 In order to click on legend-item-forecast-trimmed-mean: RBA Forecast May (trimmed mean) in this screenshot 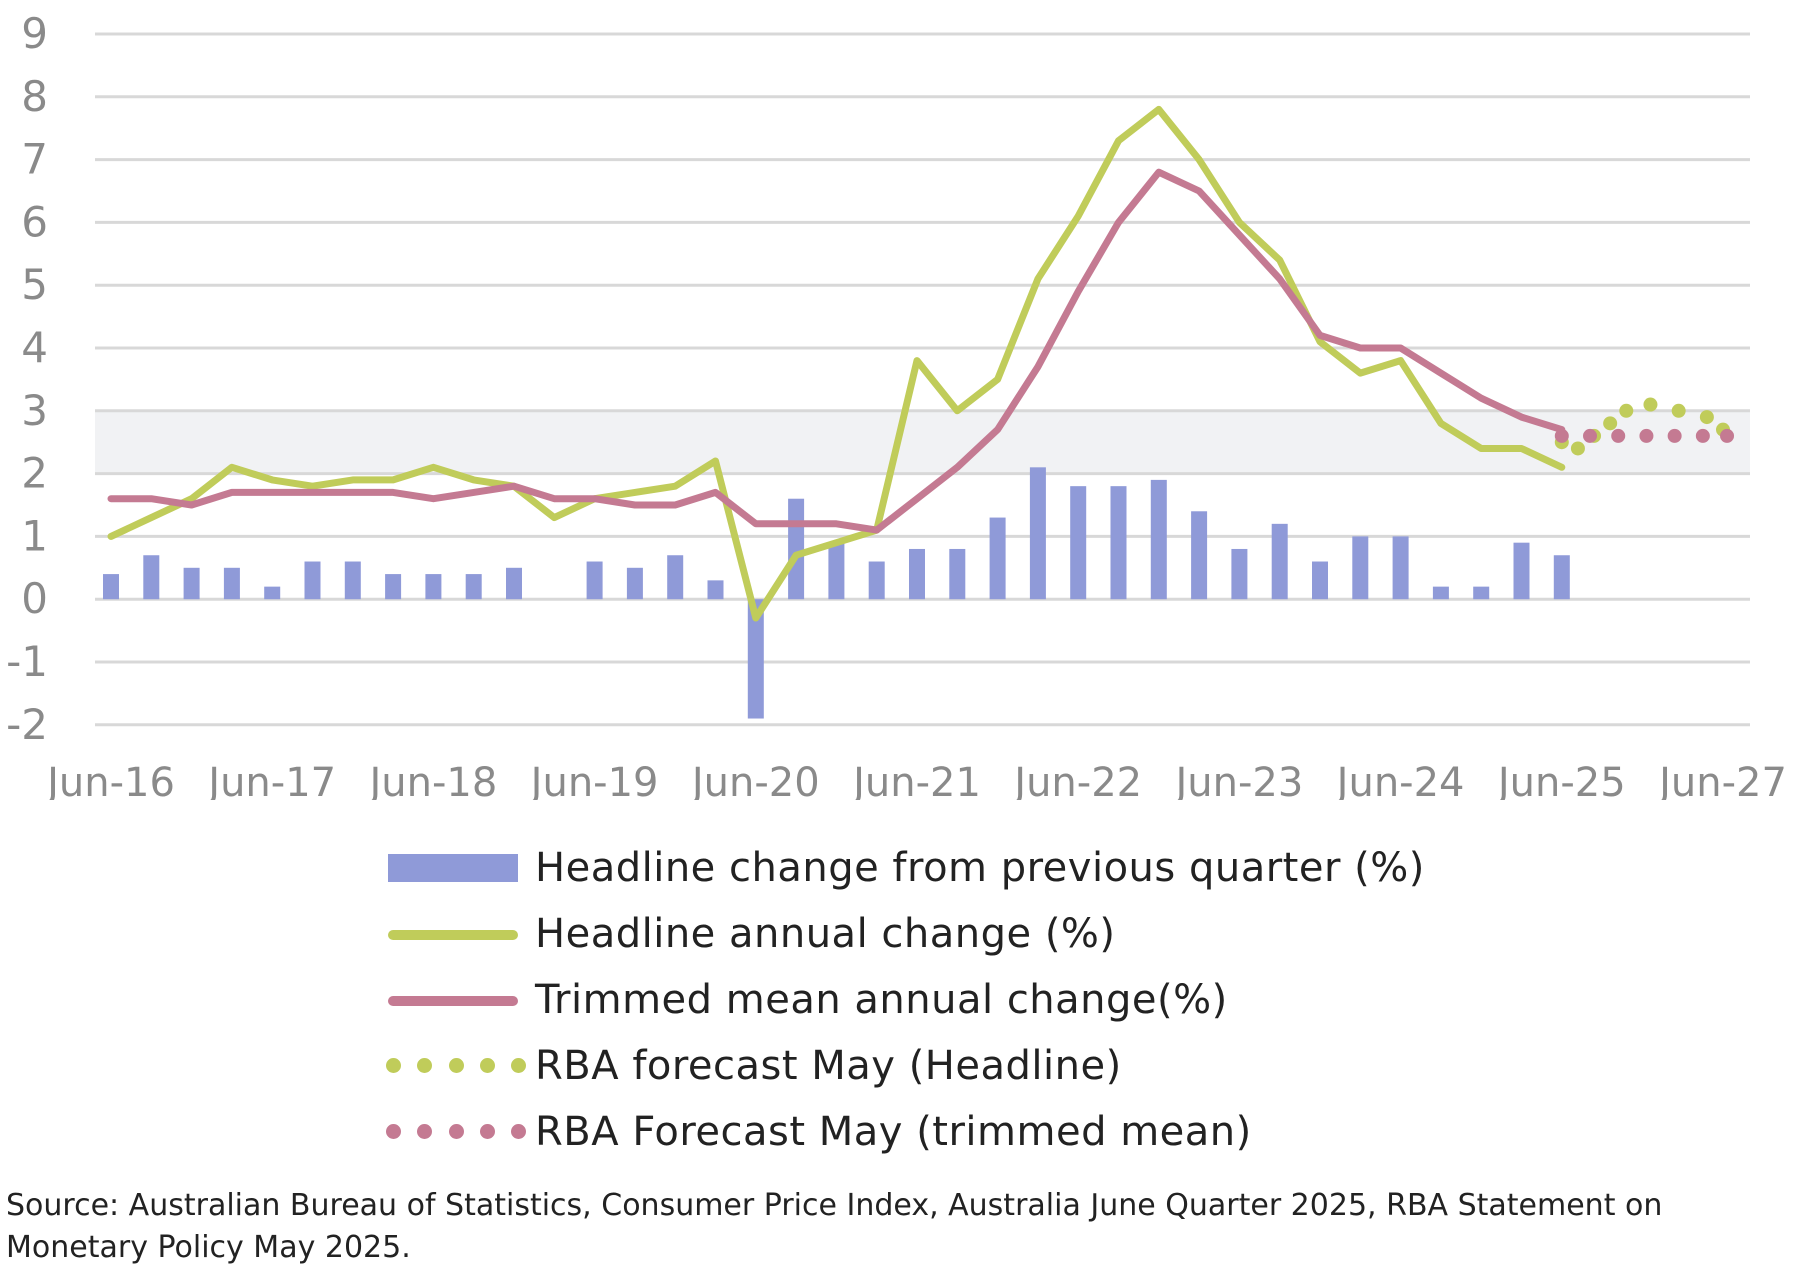, I will do `click(902, 1132)`.